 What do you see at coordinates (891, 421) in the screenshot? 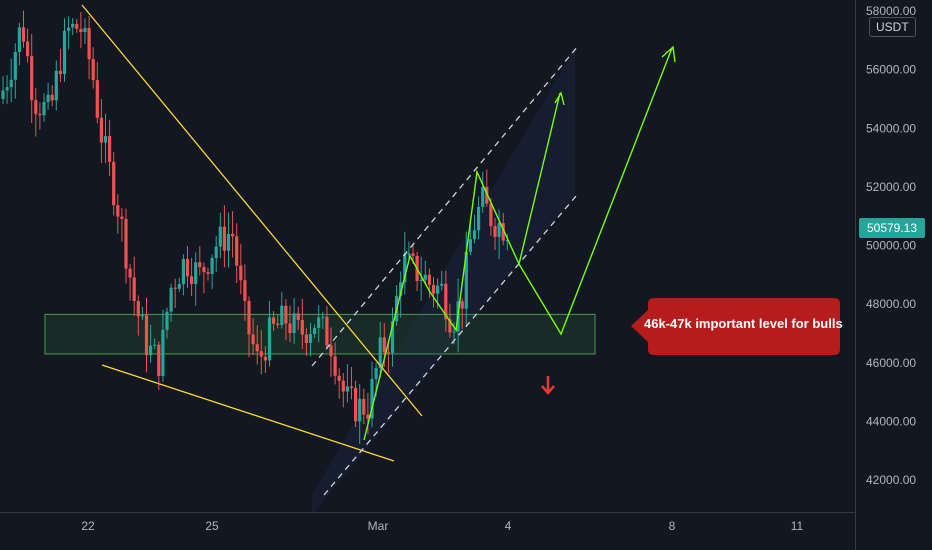
I see `y-tick-label: 44000.00` at bounding box center [891, 421].